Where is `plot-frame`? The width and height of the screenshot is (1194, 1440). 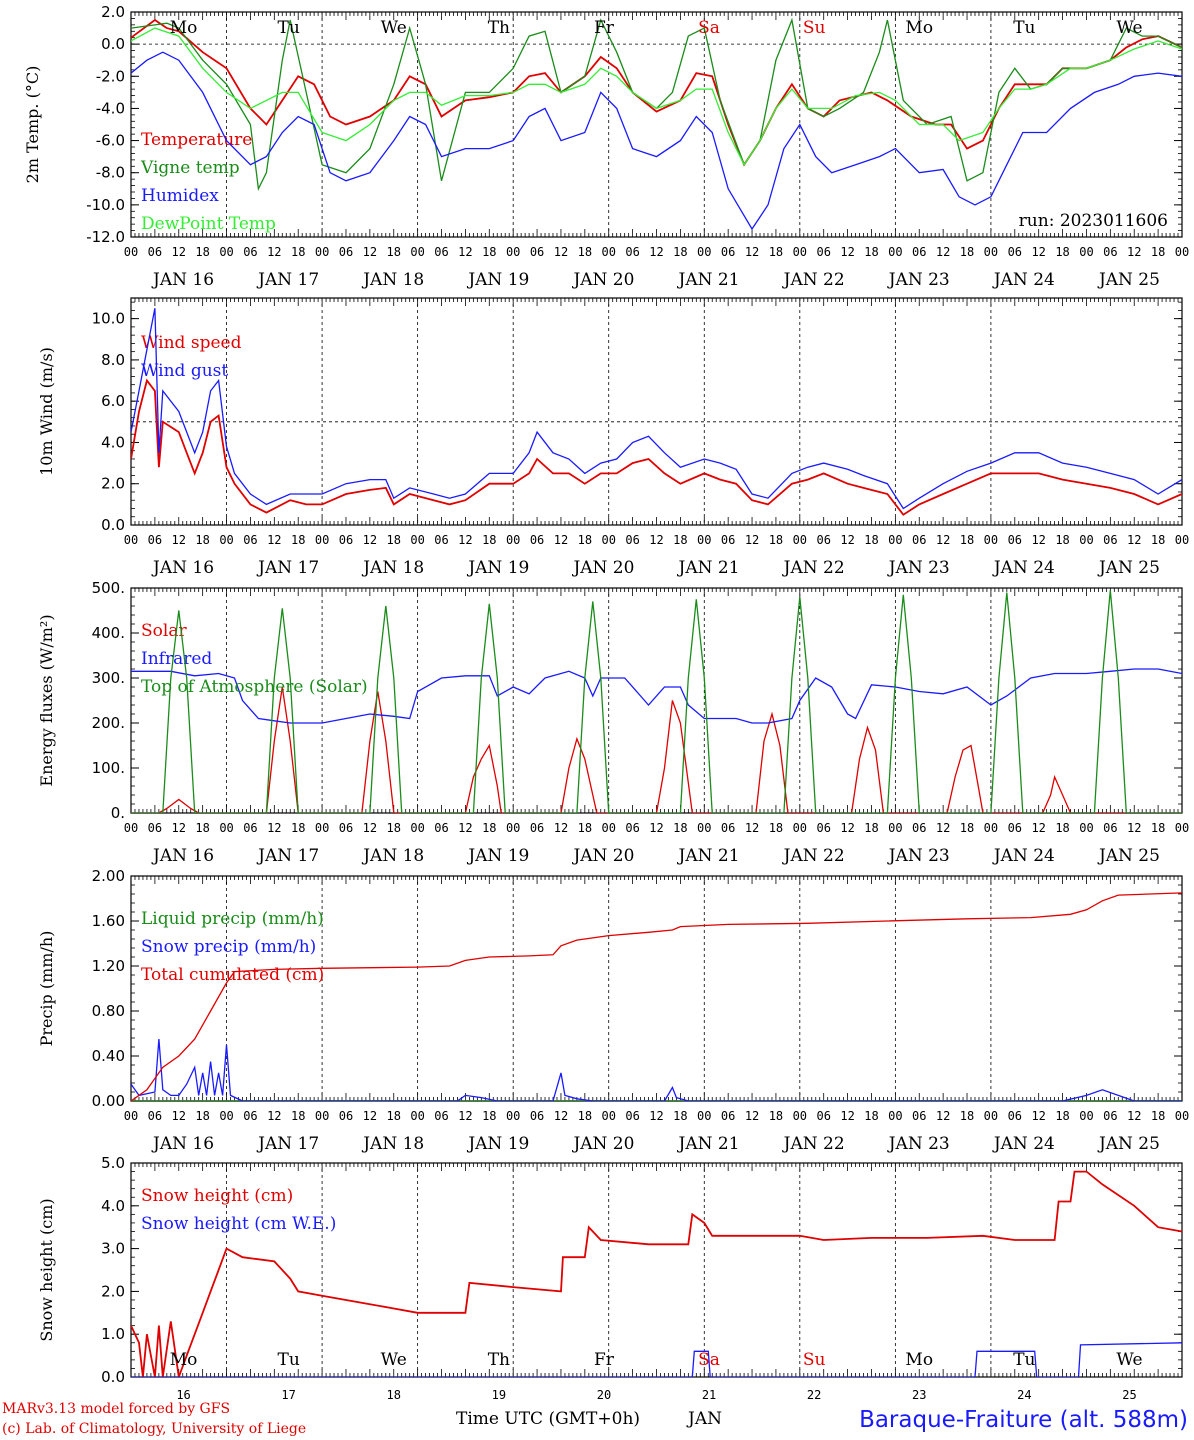
plot-frame is located at coordinates (656, 700).